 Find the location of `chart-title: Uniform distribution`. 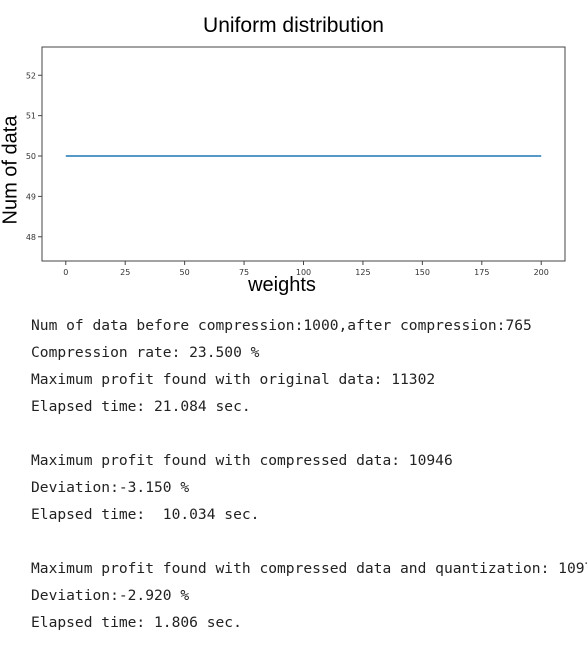

chart-title: Uniform distribution is located at coordinates (293, 25).